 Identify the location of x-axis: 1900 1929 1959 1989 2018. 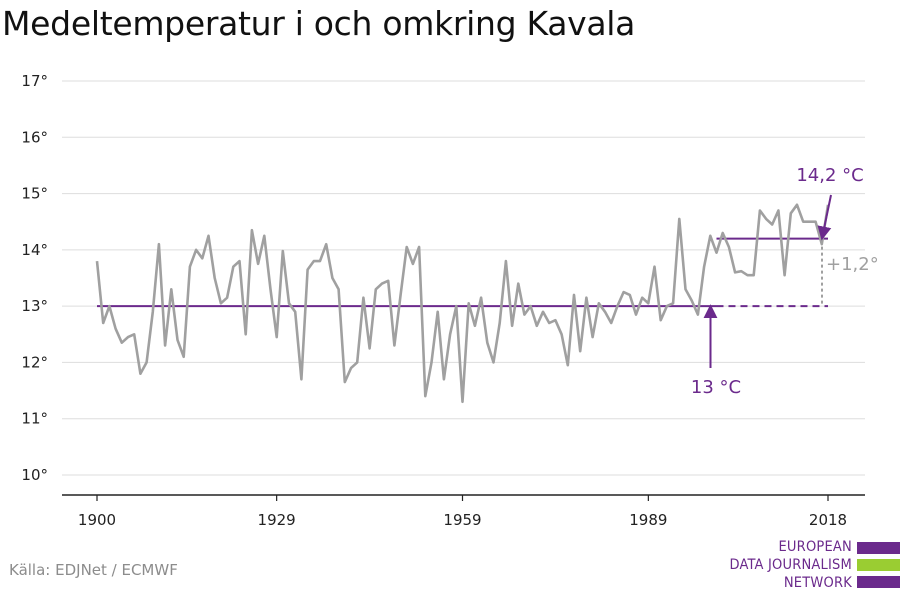
(463, 511).